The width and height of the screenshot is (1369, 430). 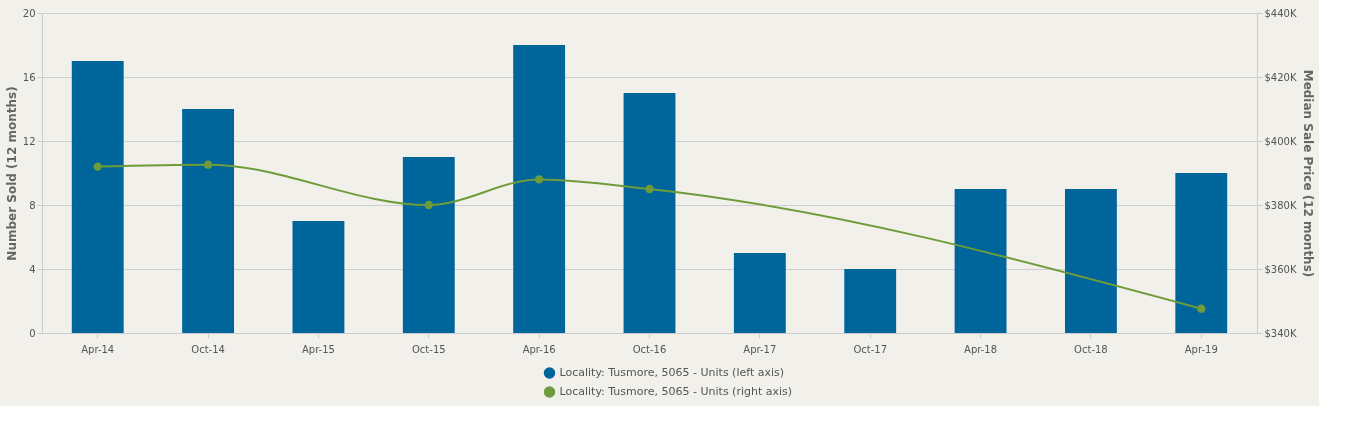 I want to click on y-tick-label: 0, so click(x=32, y=333).